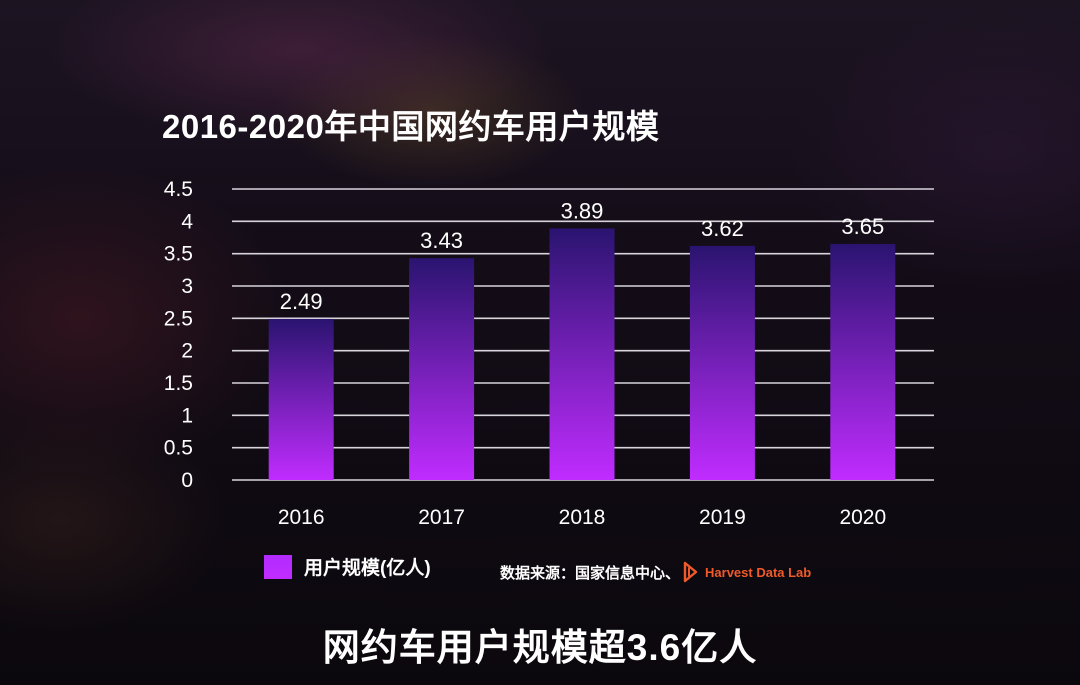 This screenshot has height=685, width=1080. What do you see at coordinates (722, 362) in the screenshot?
I see `bar-2019` at bounding box center [722, 362].